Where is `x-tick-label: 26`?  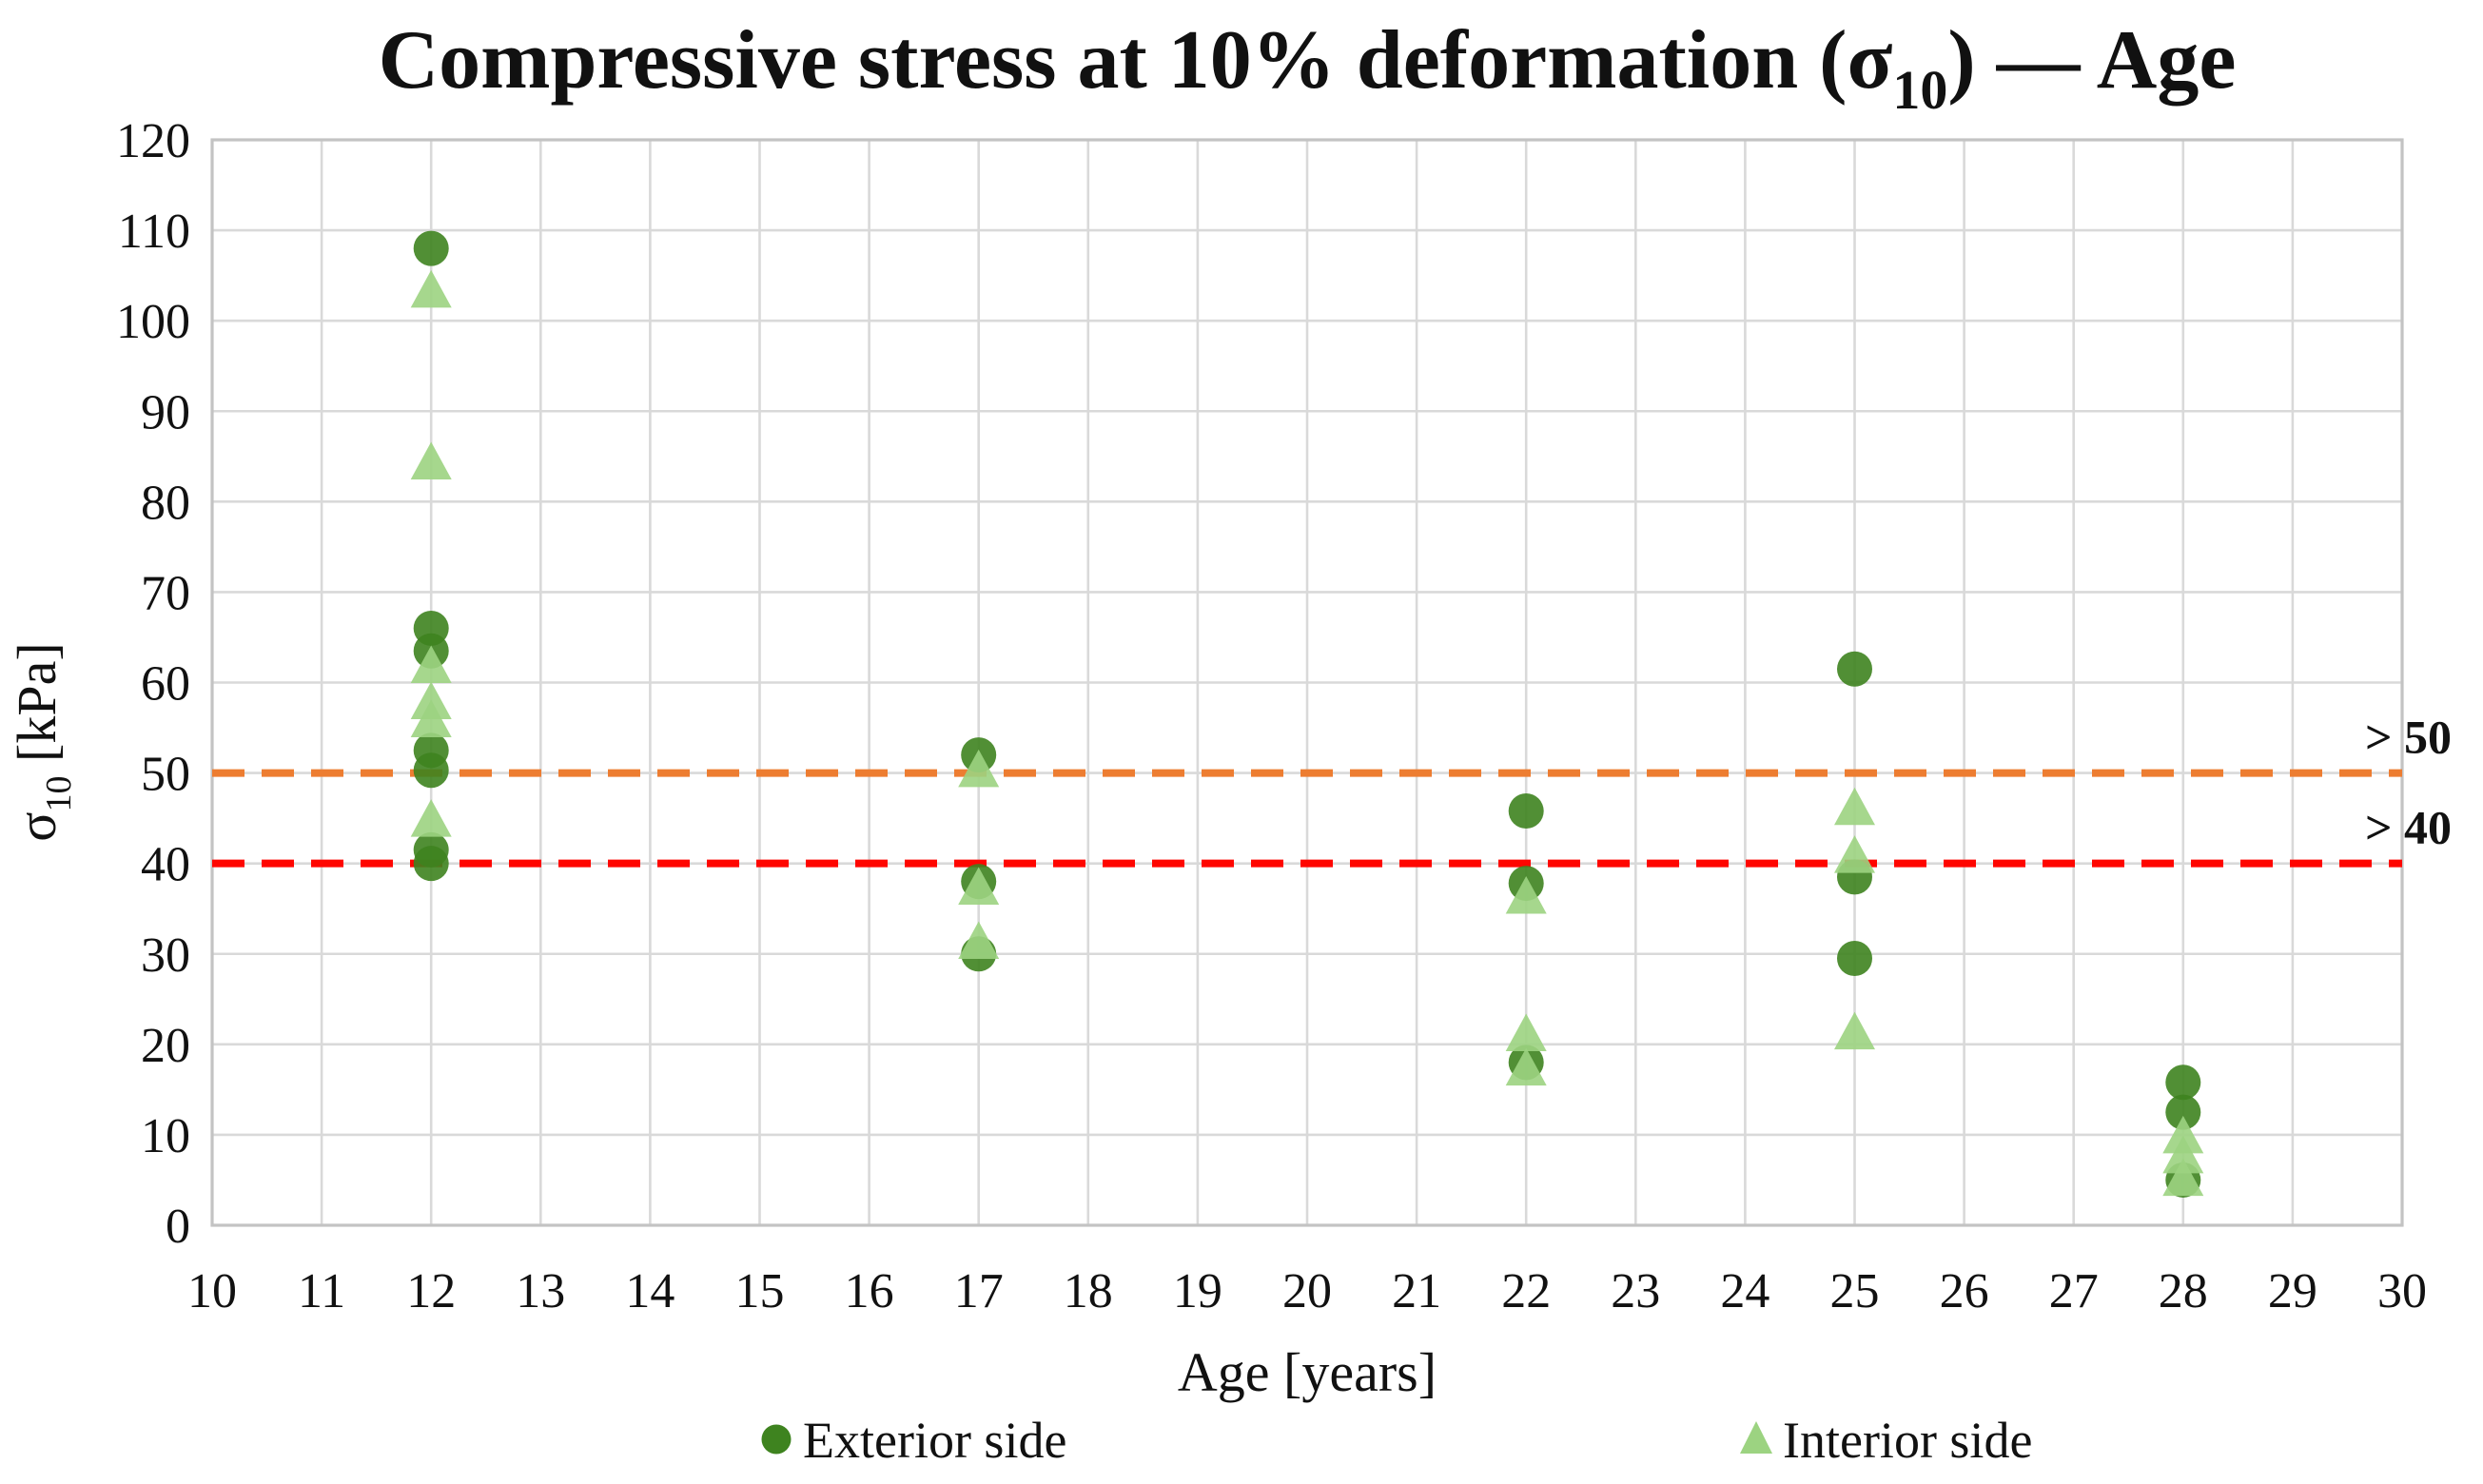
x-tick-label: 26 is located at coordinates (1964, 1291).